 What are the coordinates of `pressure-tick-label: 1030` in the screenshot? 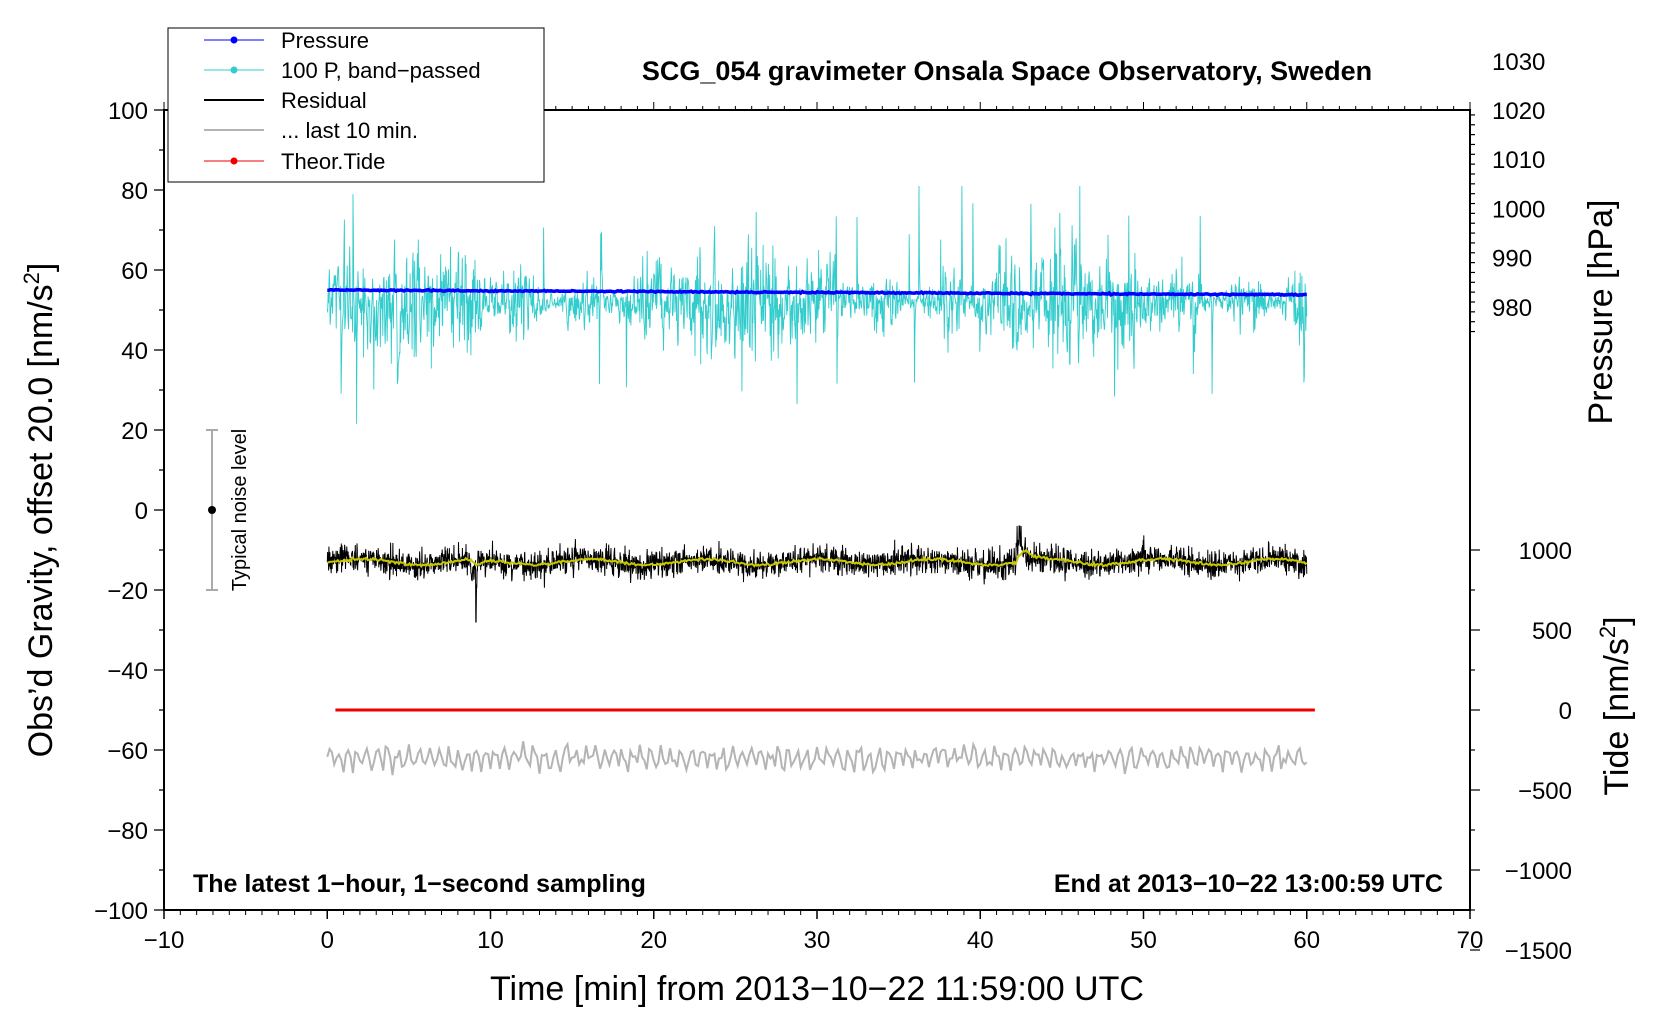 It's located at (1518, 62).